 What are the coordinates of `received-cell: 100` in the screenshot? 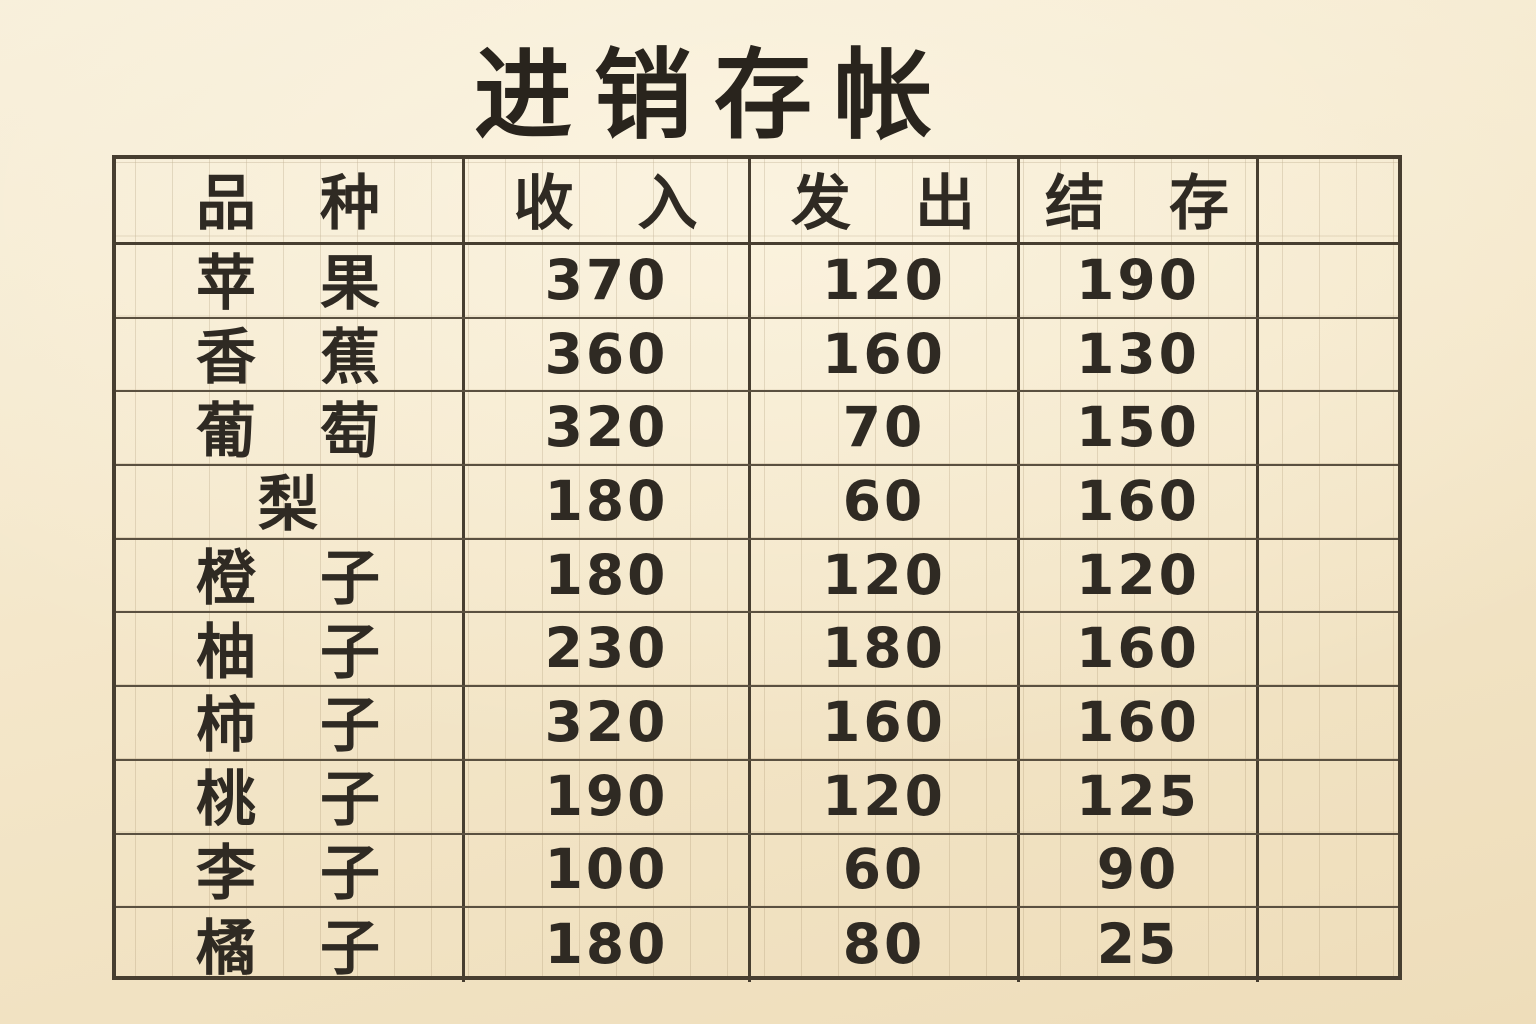 It's located at (608, 870).